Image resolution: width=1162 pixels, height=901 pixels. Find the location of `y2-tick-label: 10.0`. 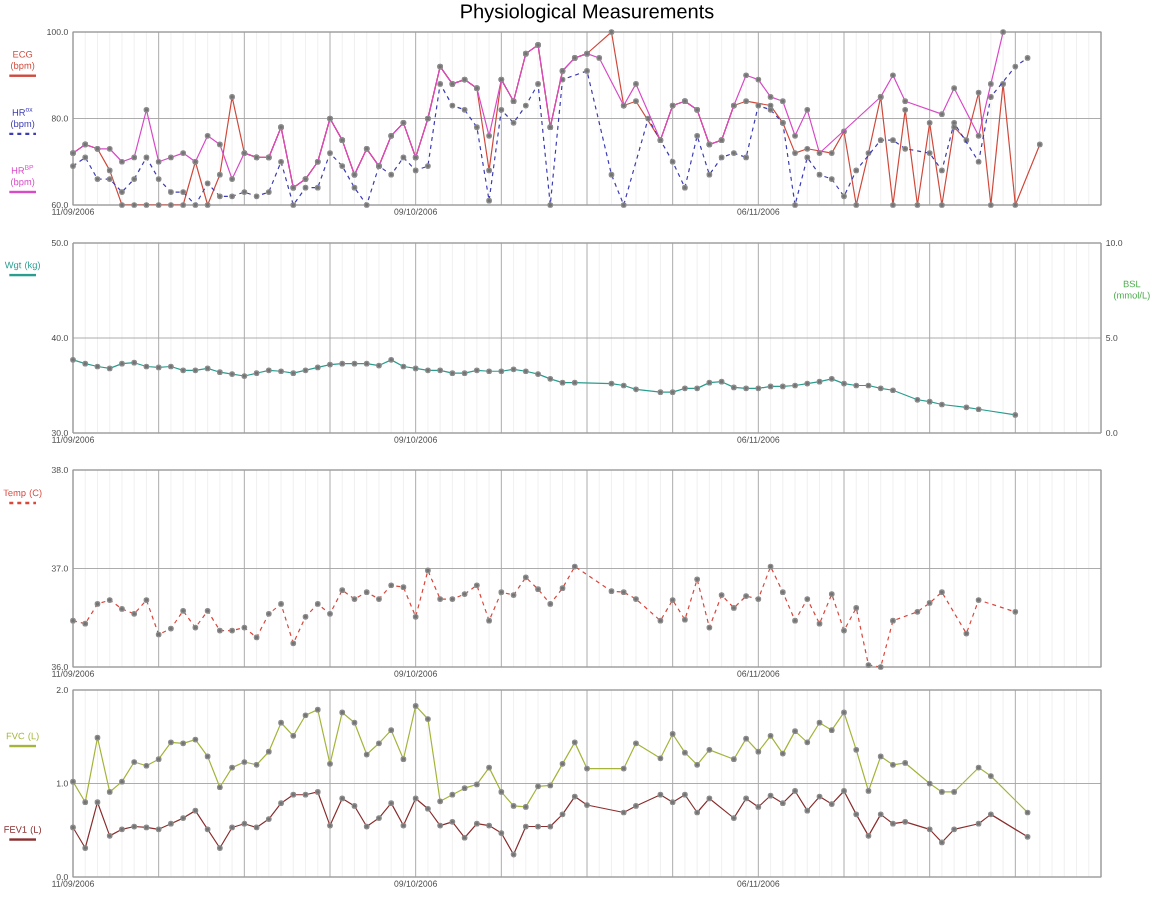

y2-tick-label: 10.0 is located at coordinates (1114, 243).